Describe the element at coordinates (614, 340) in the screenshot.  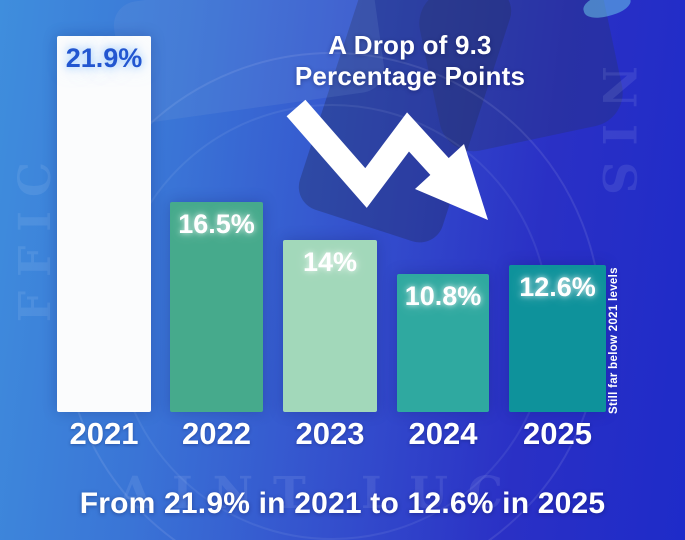
I see `side-annotation: Still far below 2021 levels` at that location.